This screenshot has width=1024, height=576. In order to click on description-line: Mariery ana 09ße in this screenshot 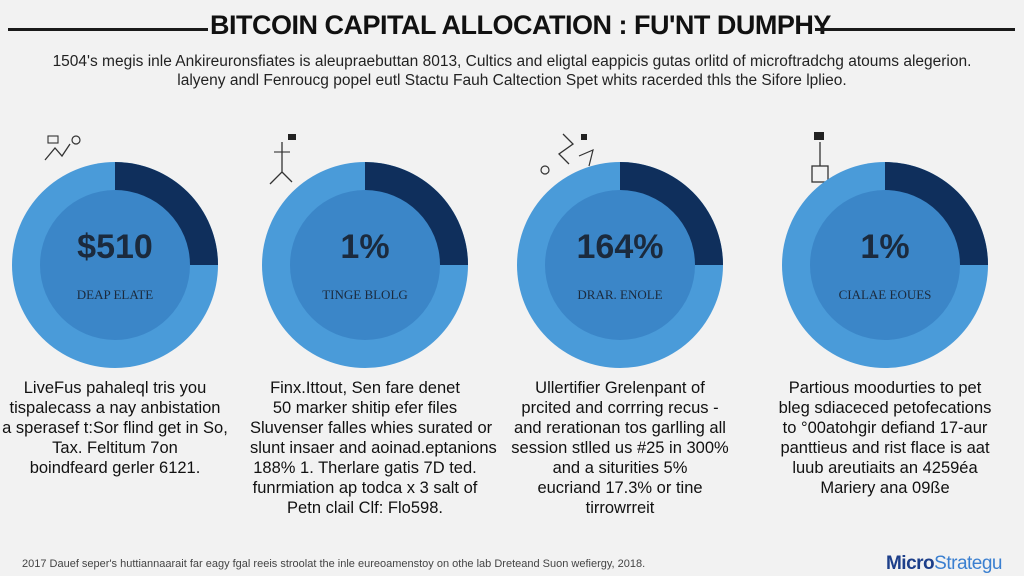, I will do `click(885, 488)`.